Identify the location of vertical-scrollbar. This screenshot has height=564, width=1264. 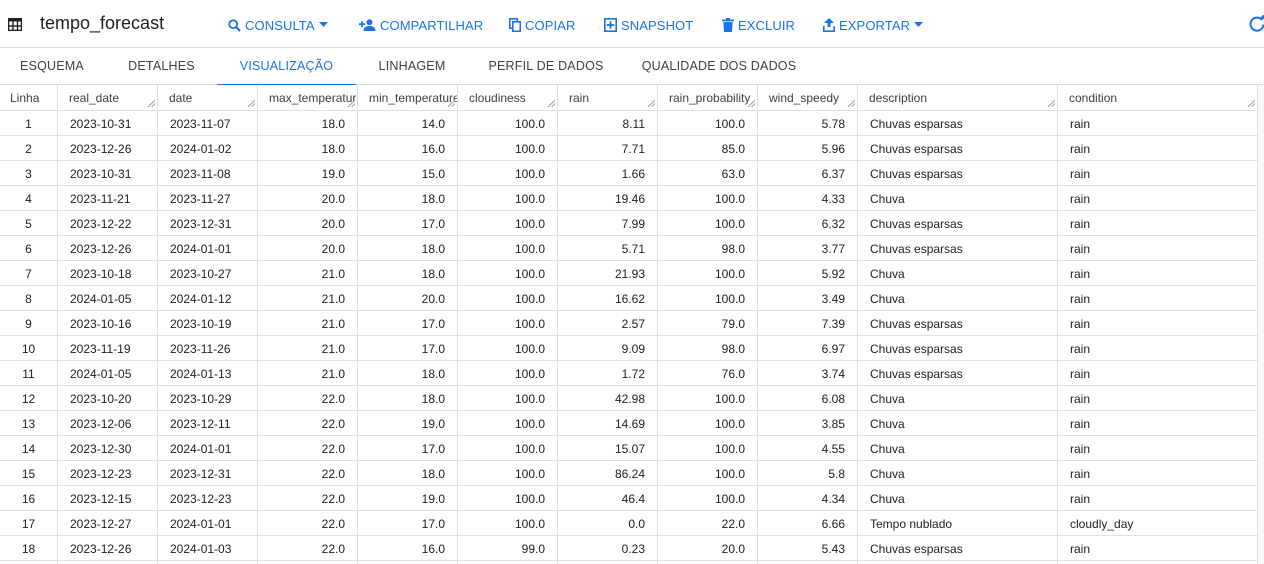
(1261, 324).